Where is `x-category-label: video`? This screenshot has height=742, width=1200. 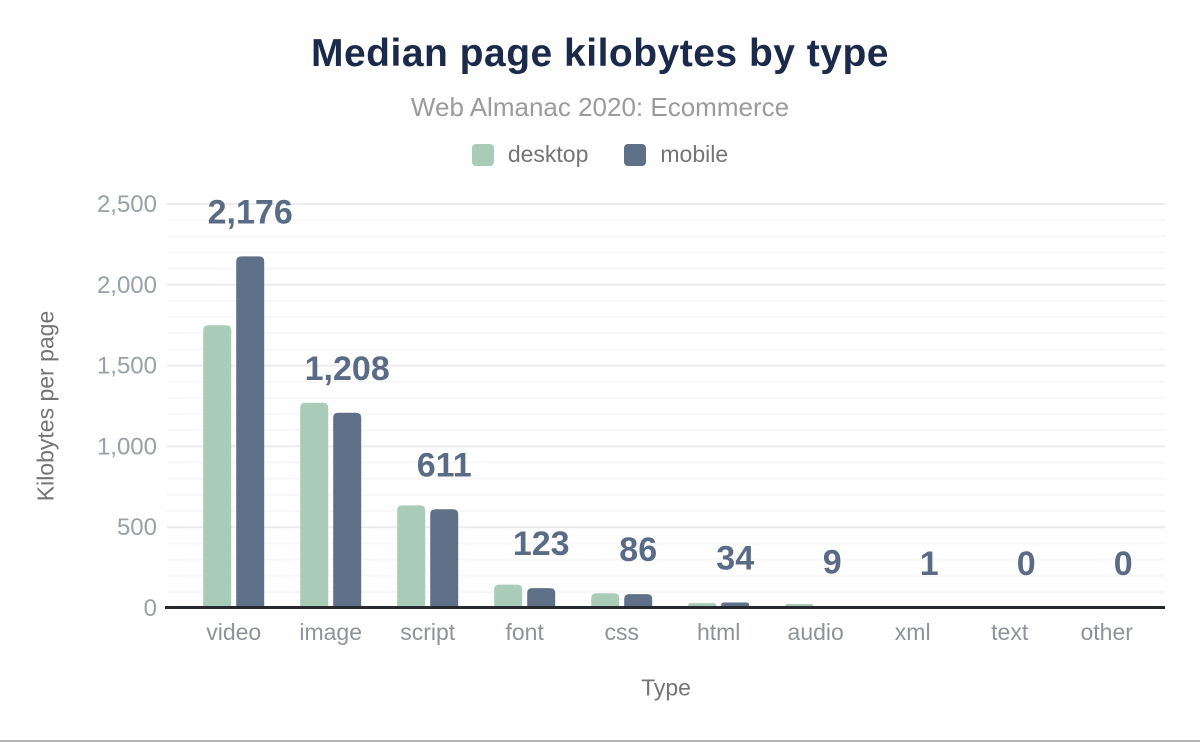 x-category-label: video is located at coordinates (233, 632).